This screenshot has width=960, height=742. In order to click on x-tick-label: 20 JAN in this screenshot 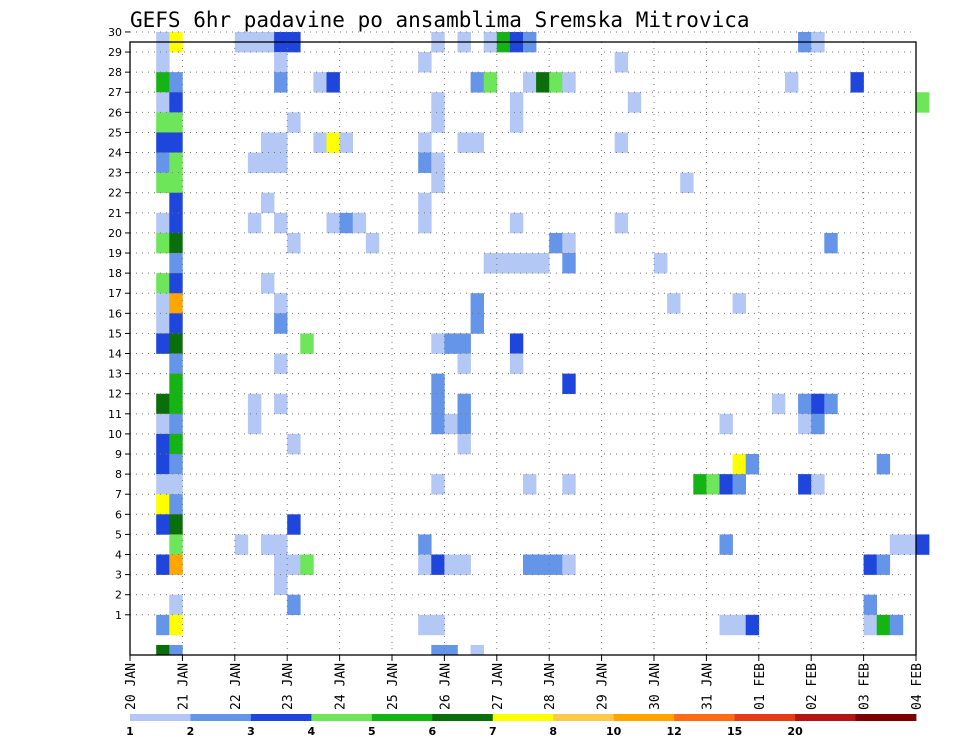, I will do `click(131, 686)`.